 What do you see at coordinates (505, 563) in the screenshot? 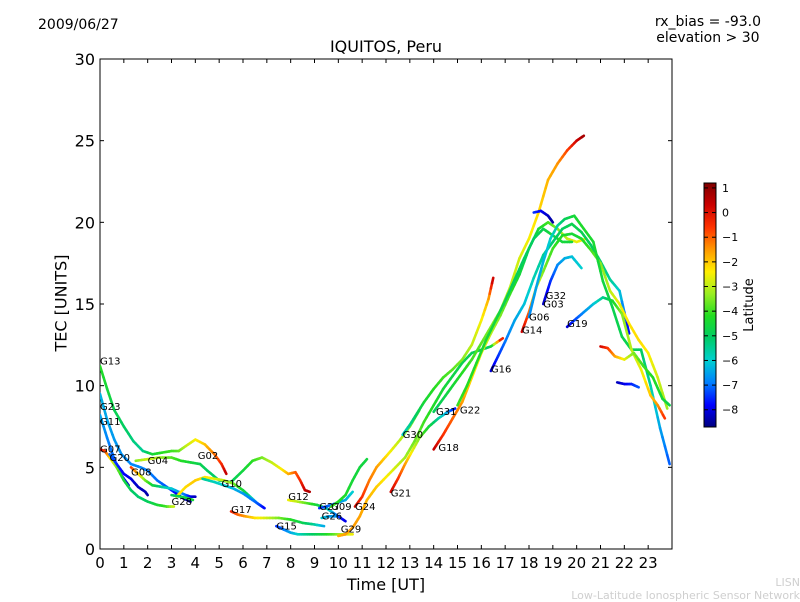
I see `x-tick-label: 17` at bounding box center [505, 563].